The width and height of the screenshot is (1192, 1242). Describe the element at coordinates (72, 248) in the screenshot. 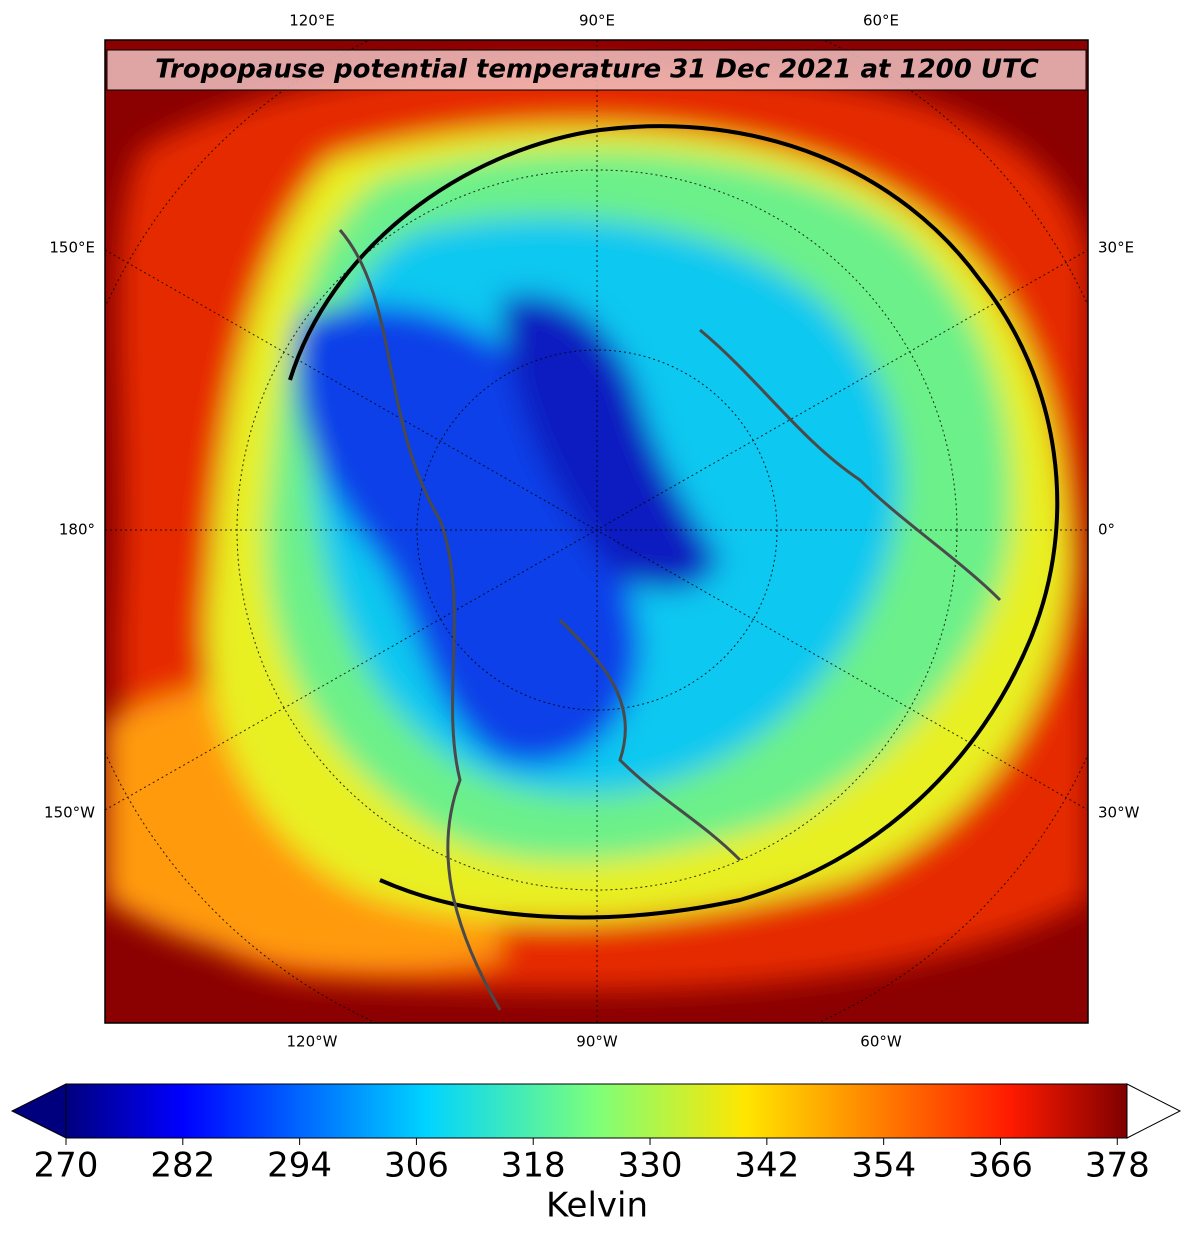

I see `lon-label: 150°E` at that location.